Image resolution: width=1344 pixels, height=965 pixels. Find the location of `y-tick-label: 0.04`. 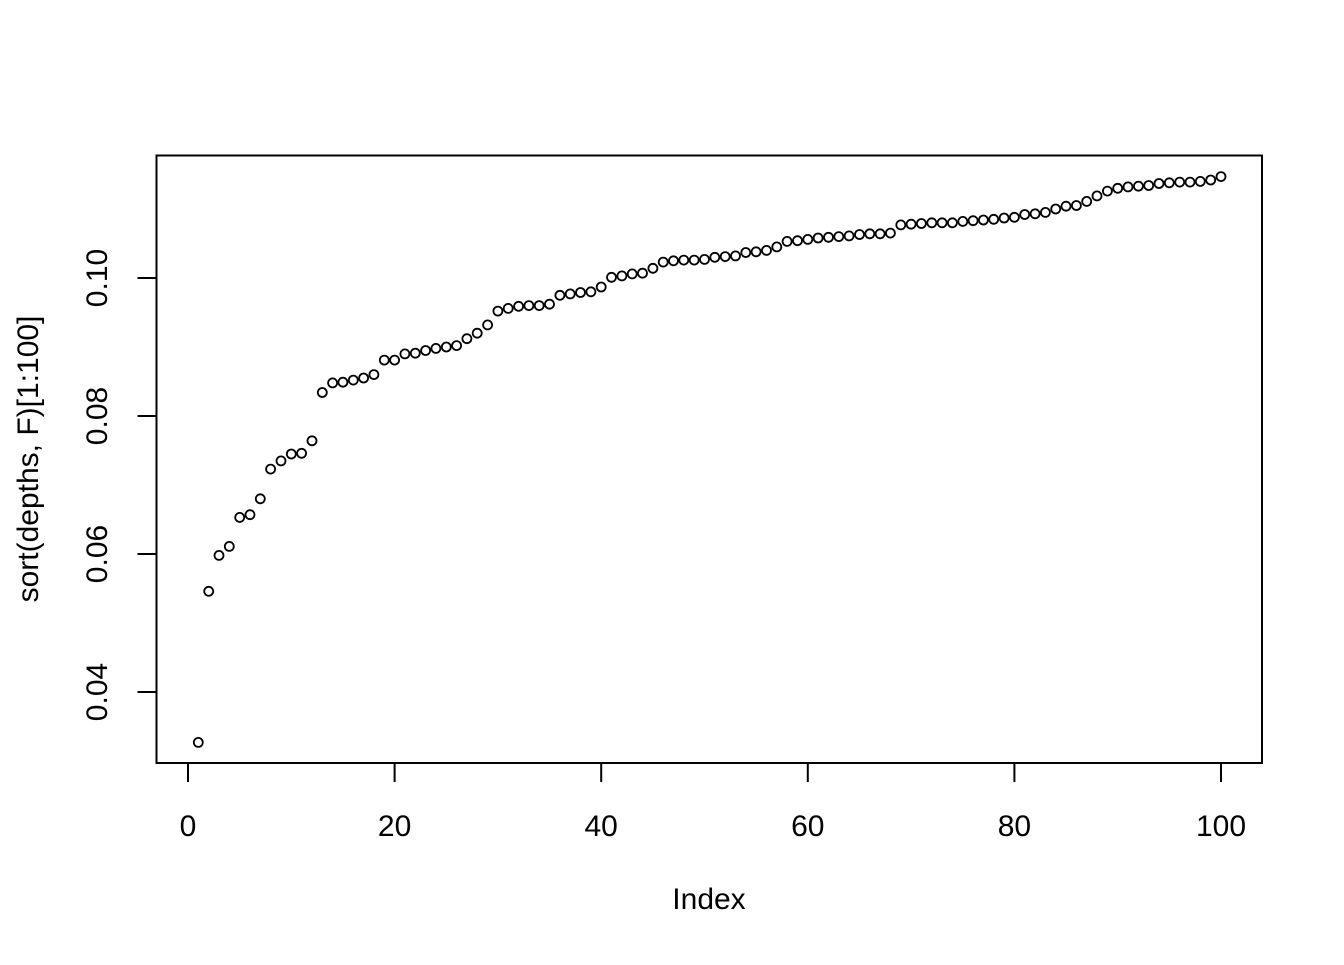

y-tick-label: 0.04 is located at coordinates (97, 692).